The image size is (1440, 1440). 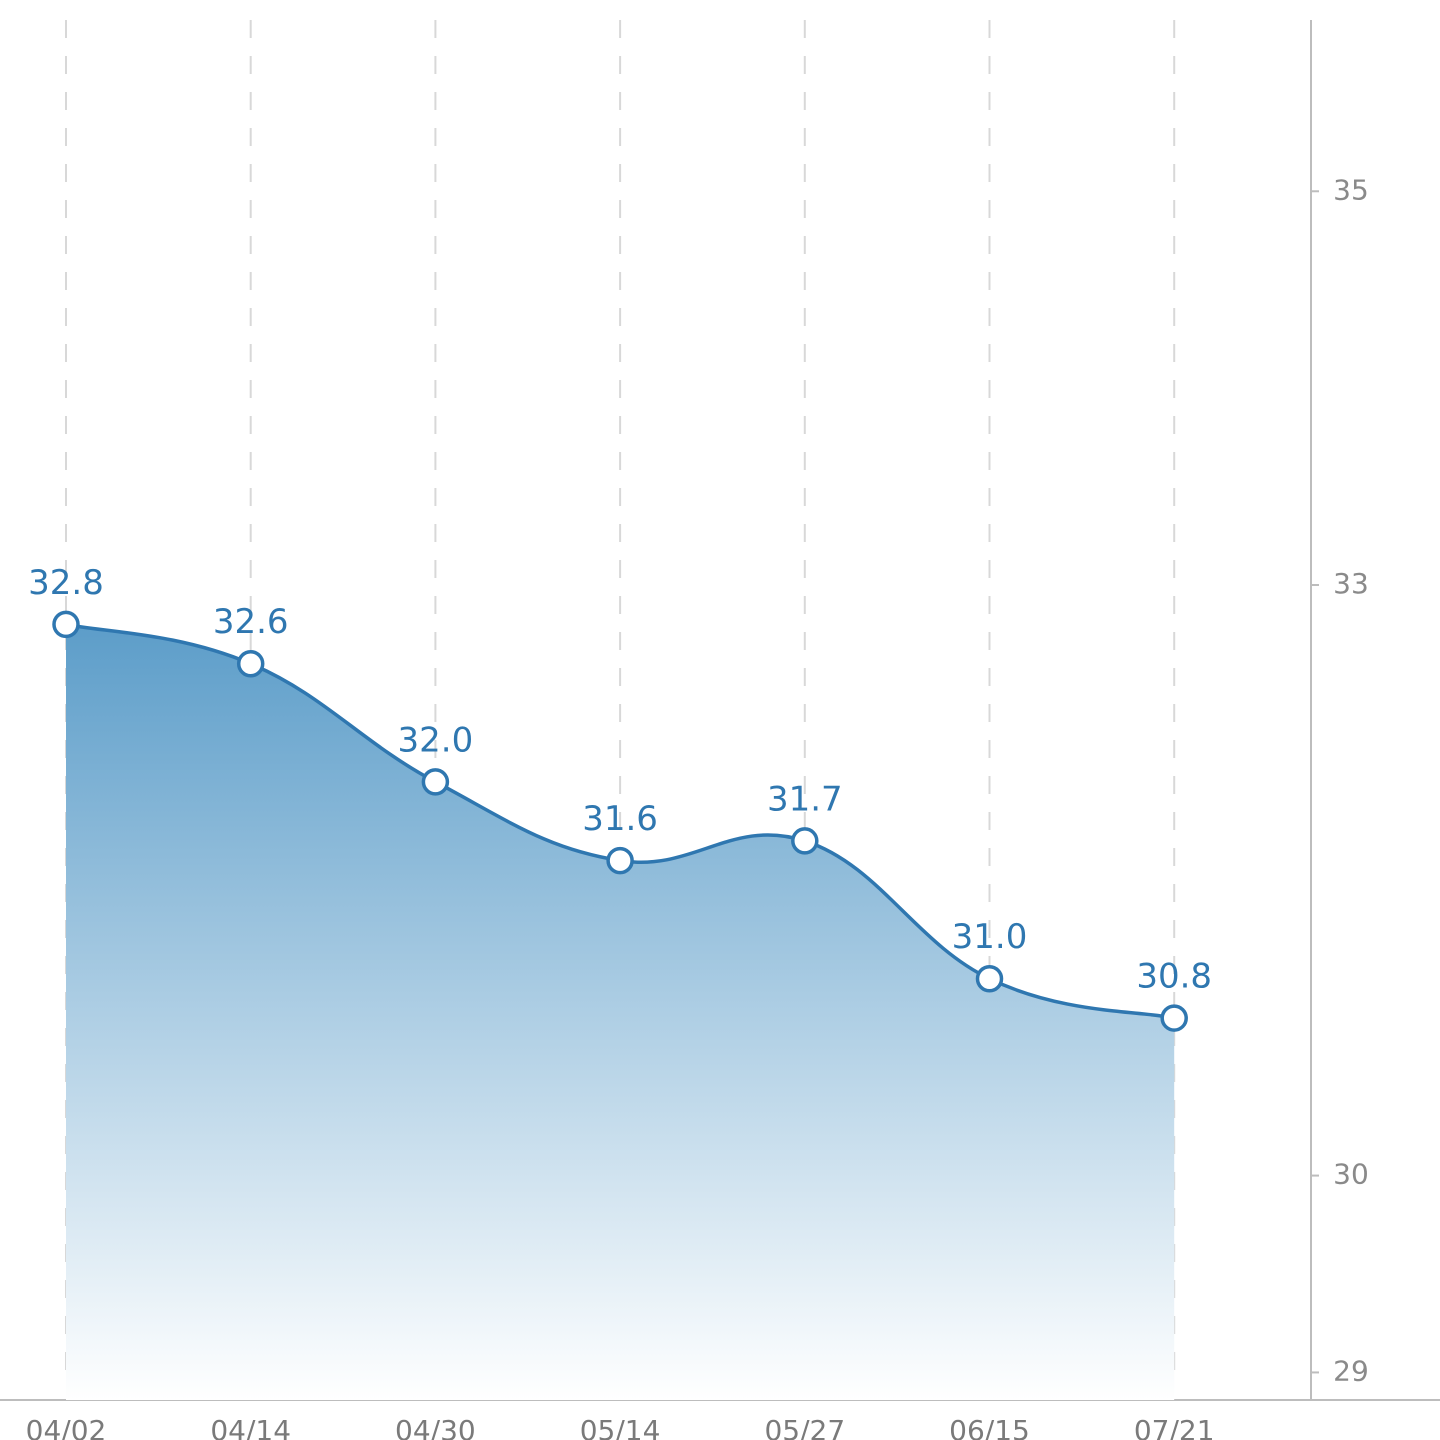 What do you see at coordinates (251, 622) in the screenshot?
I see `data-label: 32.6` at bounding box center [251, 622].